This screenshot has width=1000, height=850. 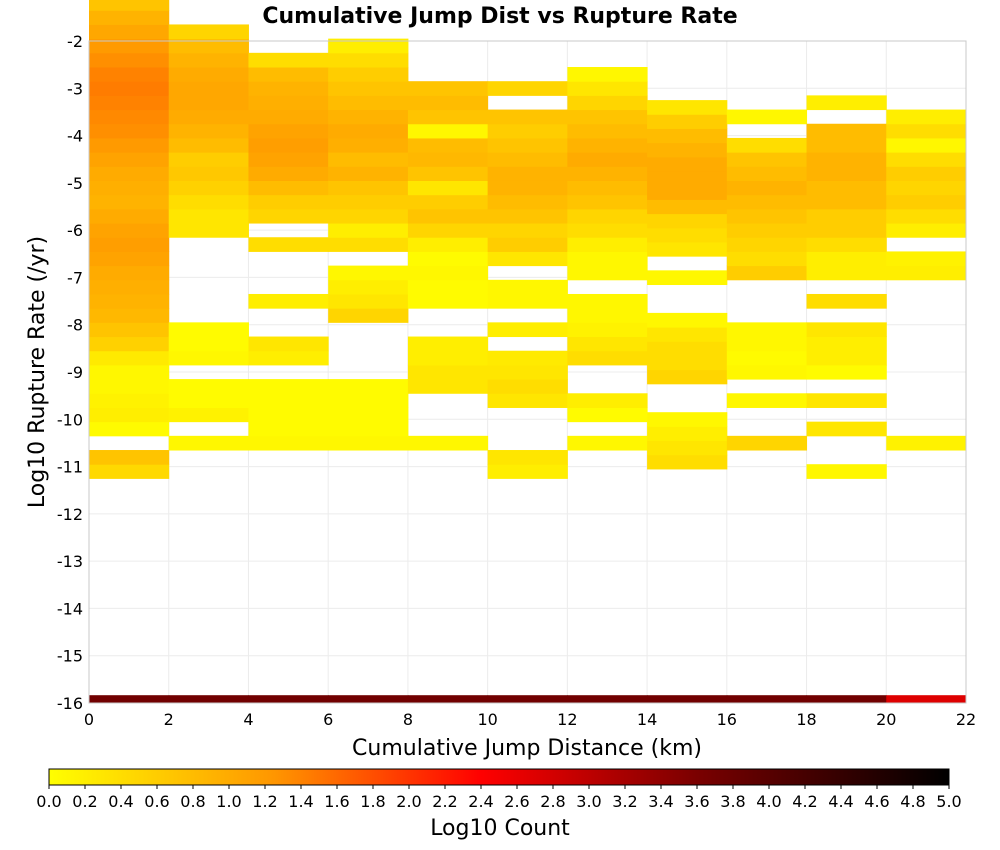 I want to click on colorbar, so click(x=499, y=777).